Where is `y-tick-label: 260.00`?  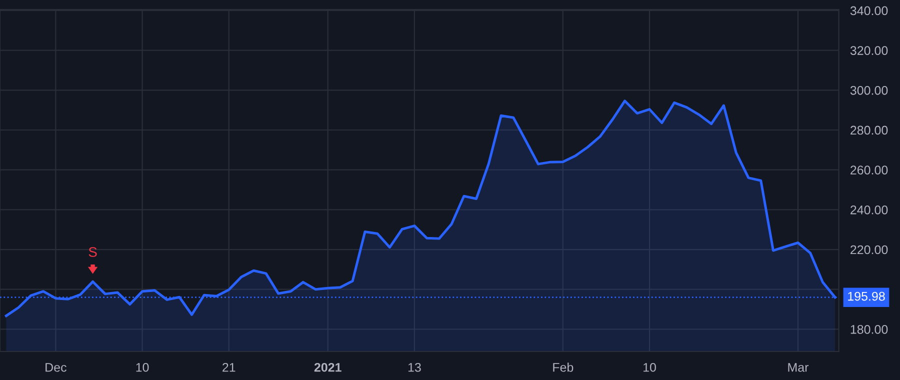 y-tick-label: 260.00 is located at coordinates (869, 170).